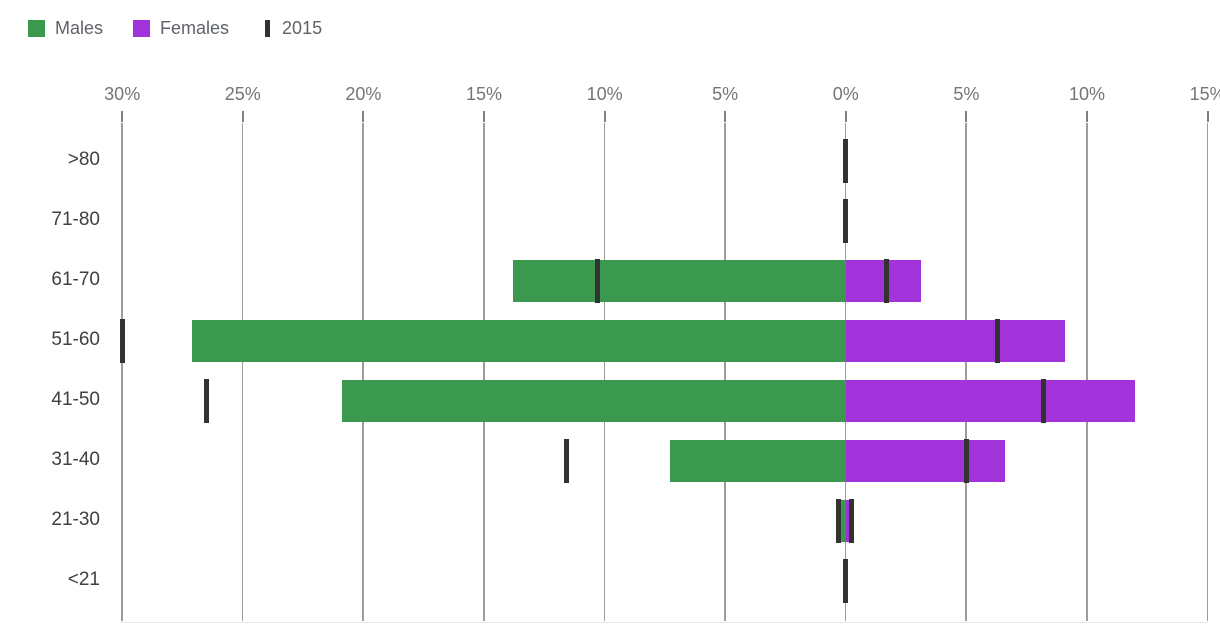 The image size is (1220, 634). I want to click on chart-legend: Males Females 2015, so click(175, 28).